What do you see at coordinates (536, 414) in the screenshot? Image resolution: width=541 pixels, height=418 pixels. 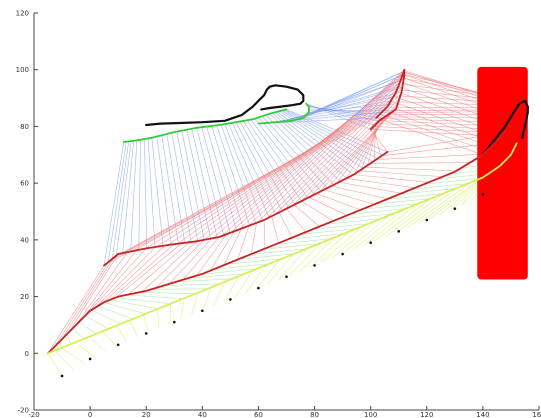 I see `x-tick-label: 160` at bounding box center [536, 414].